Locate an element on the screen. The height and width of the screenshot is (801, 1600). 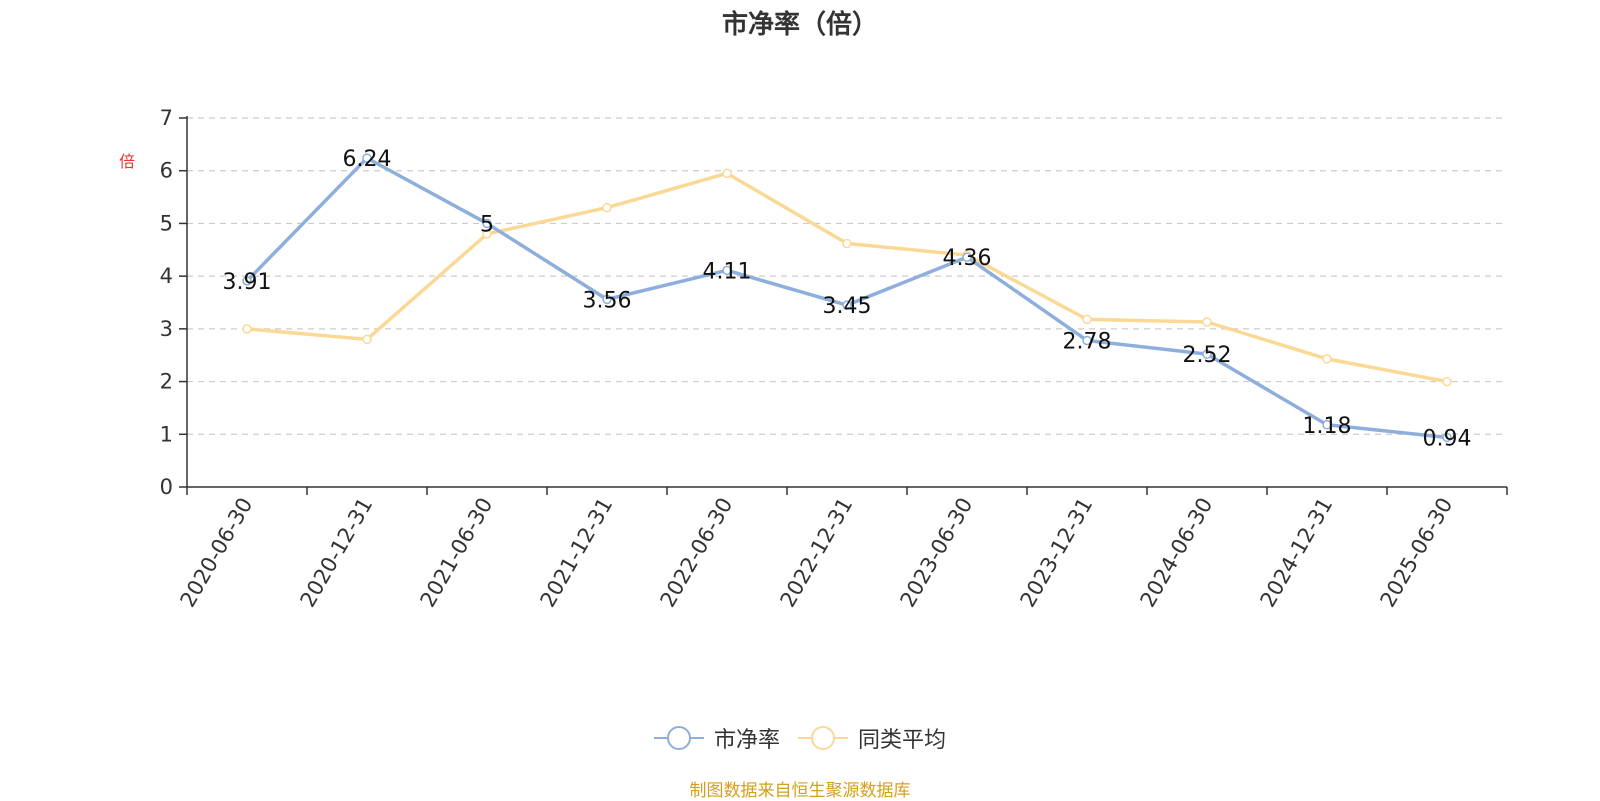
y-tick-label: 4 is located at coordinates (166, 276).